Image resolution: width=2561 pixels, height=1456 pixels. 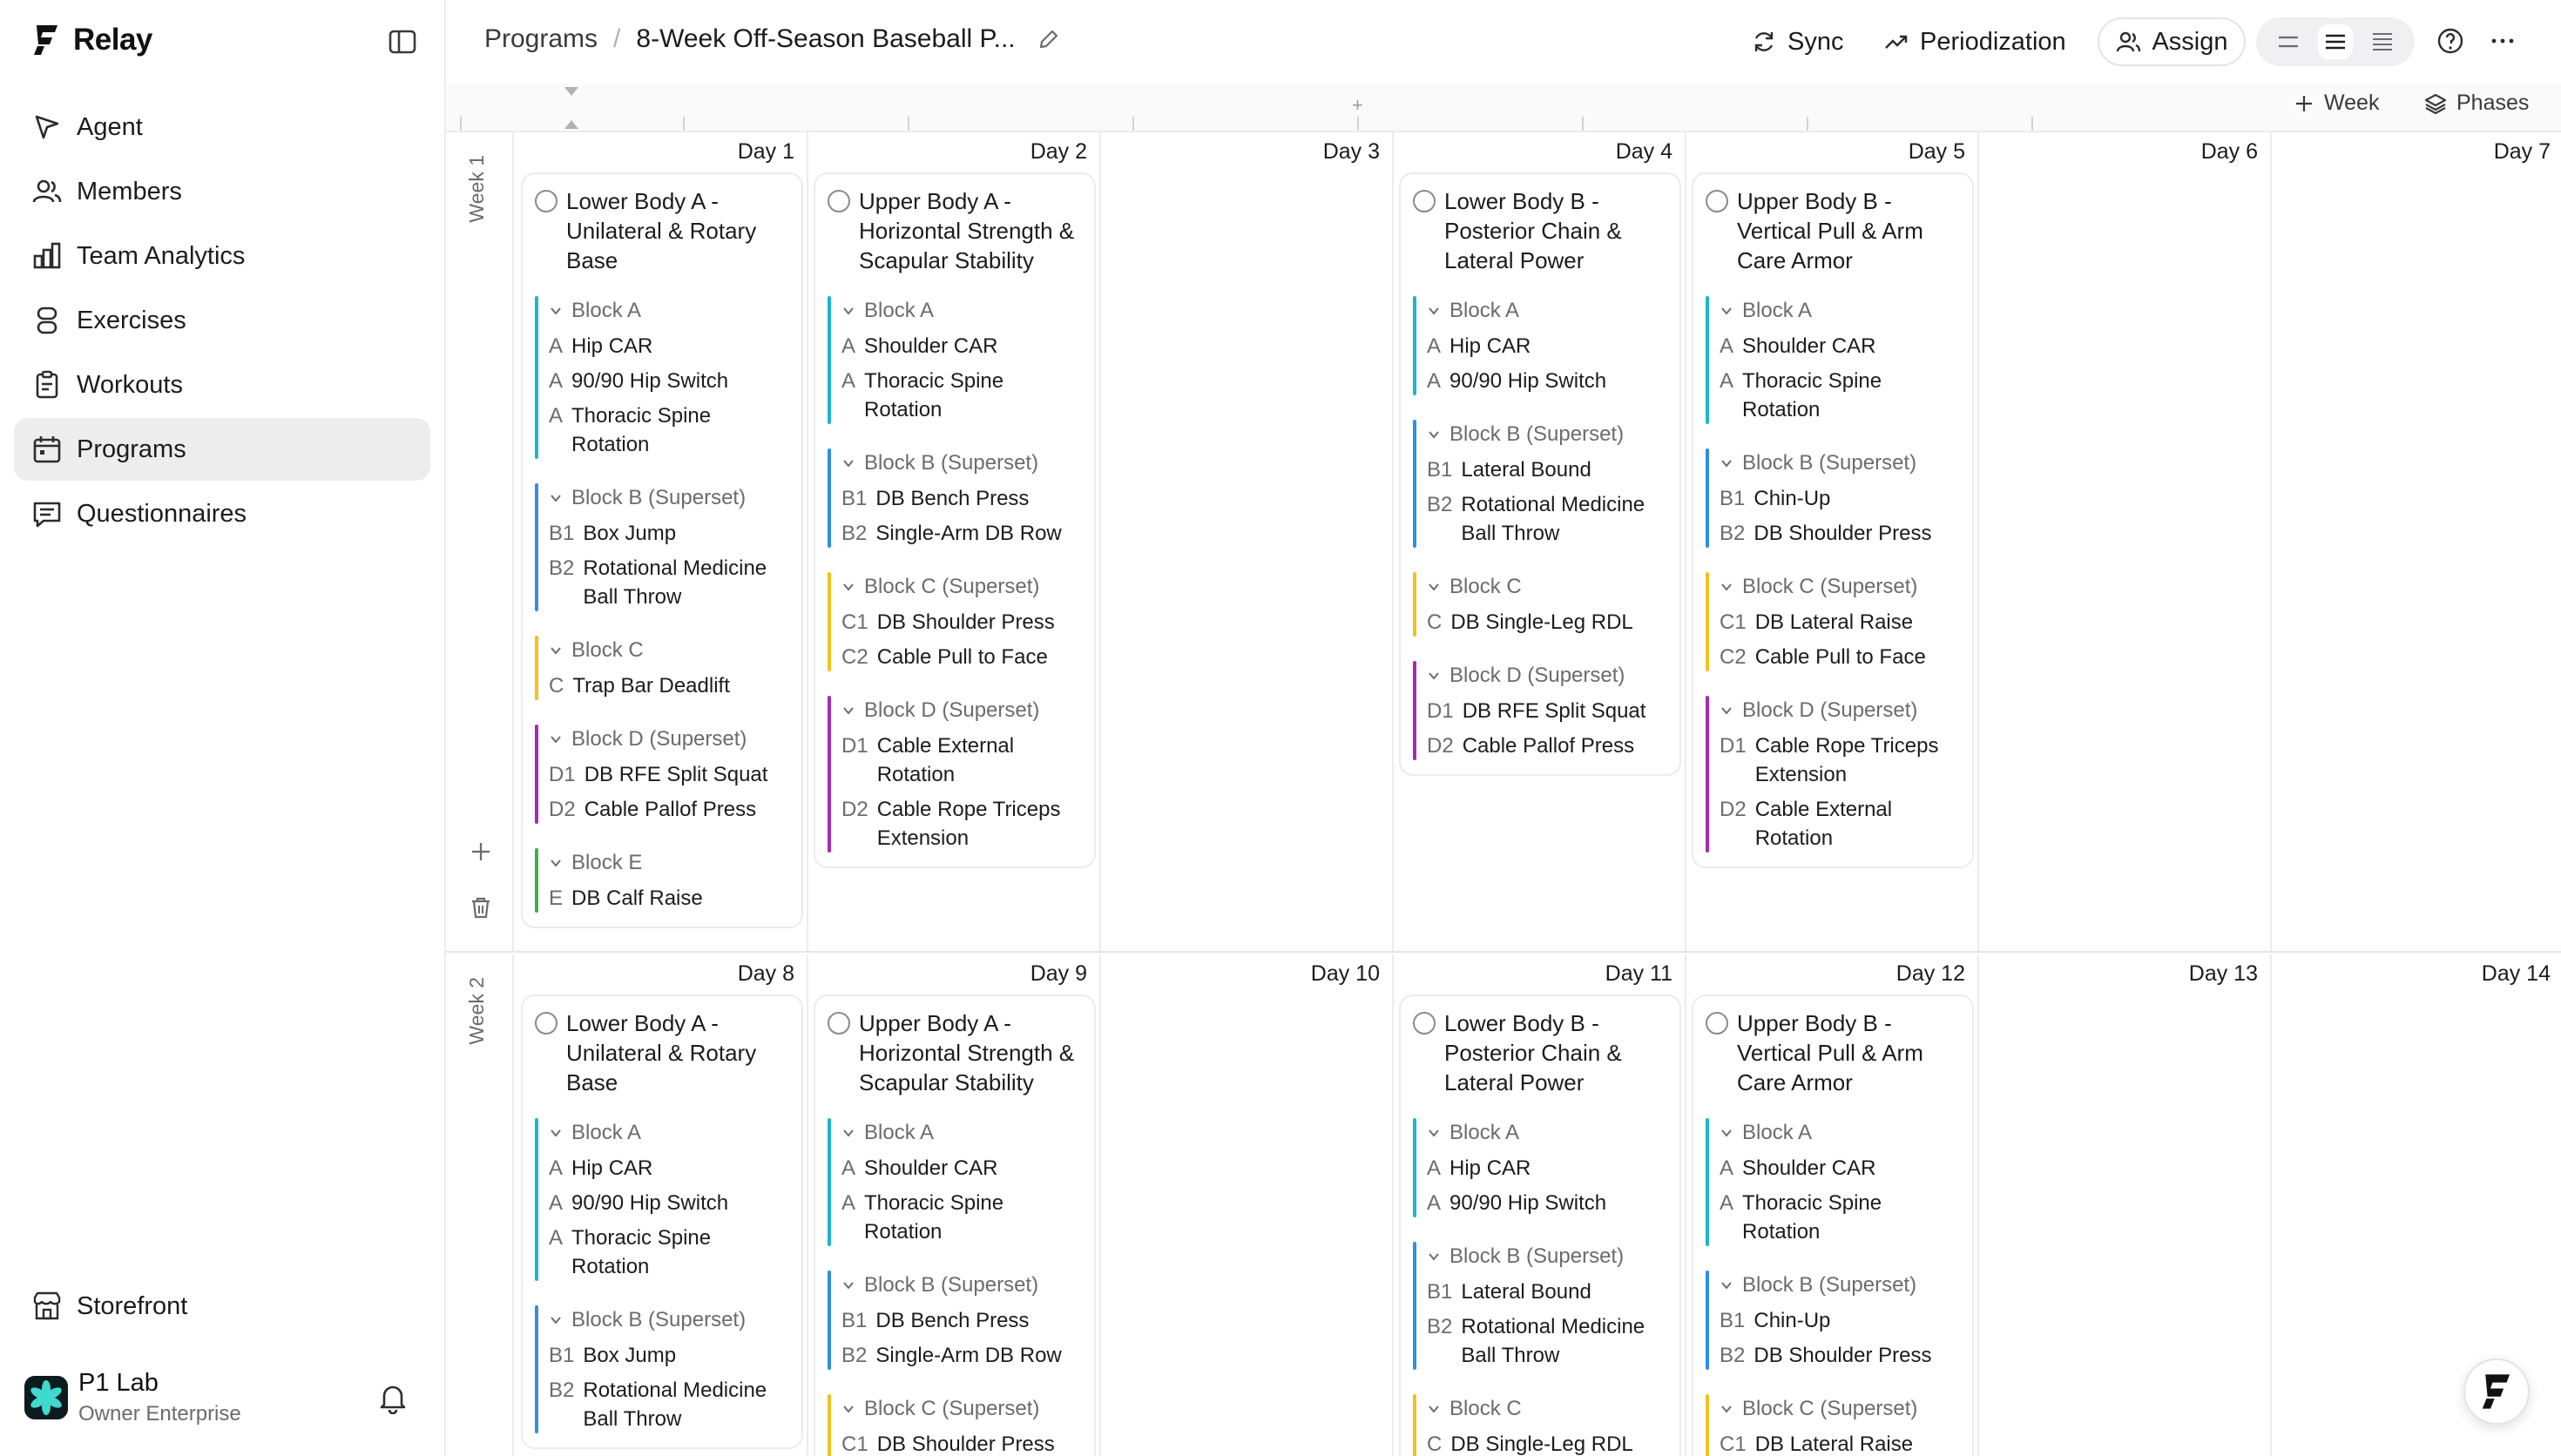 I want to click on collapse-down-caret-icon, so click(x=571, y=91).